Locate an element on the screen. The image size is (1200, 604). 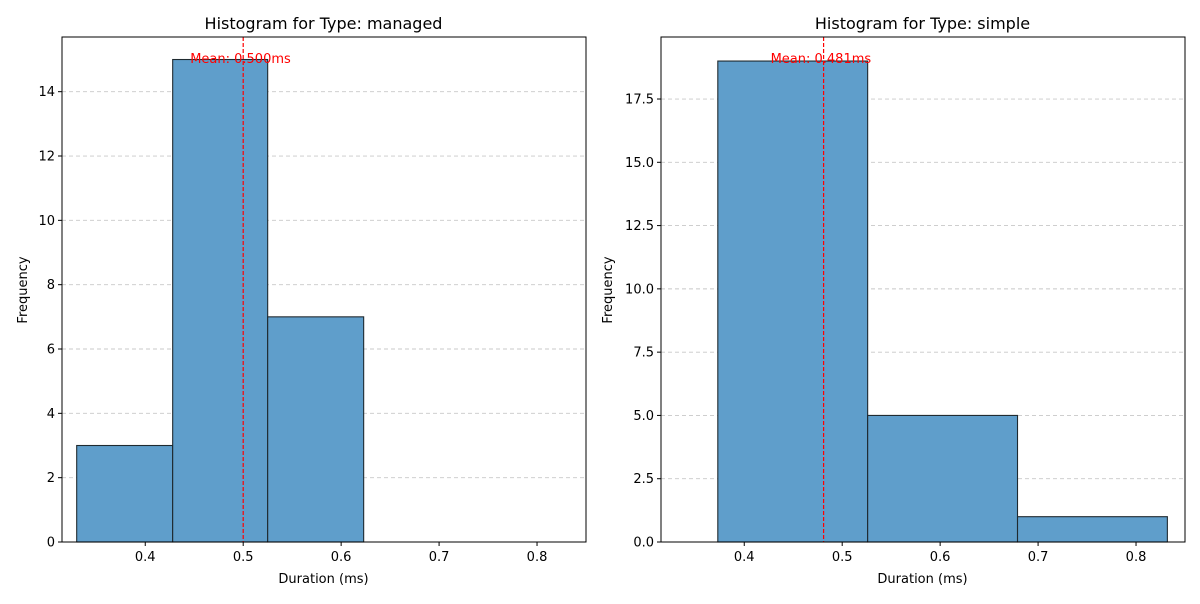
y-tick-label: 8 is located at coordinates (51, 285).